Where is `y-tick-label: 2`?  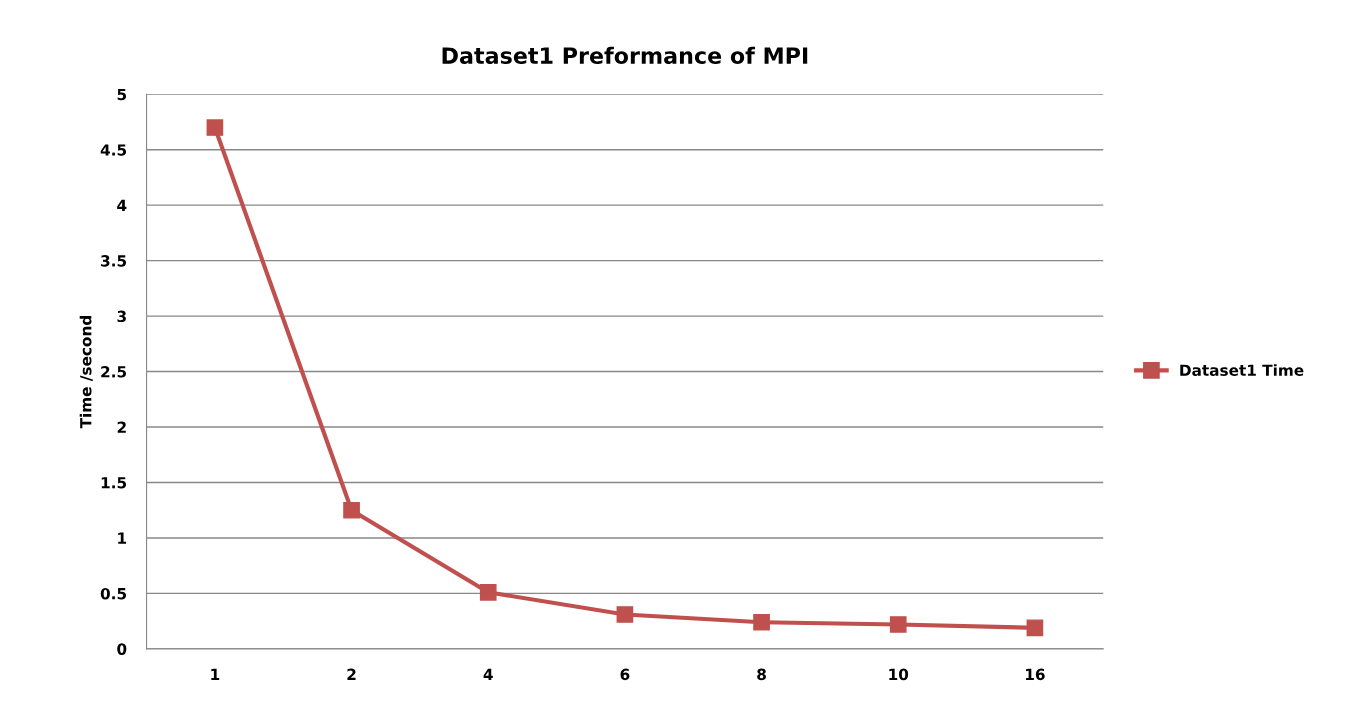 y-tick-label: 2 is located at coordinates (121, 427).